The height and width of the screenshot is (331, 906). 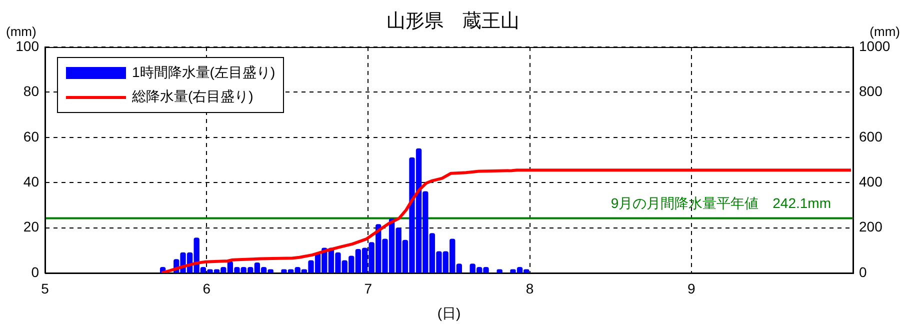 I want to click on y2-axis-title: (mm), so click(x=885, y=31).